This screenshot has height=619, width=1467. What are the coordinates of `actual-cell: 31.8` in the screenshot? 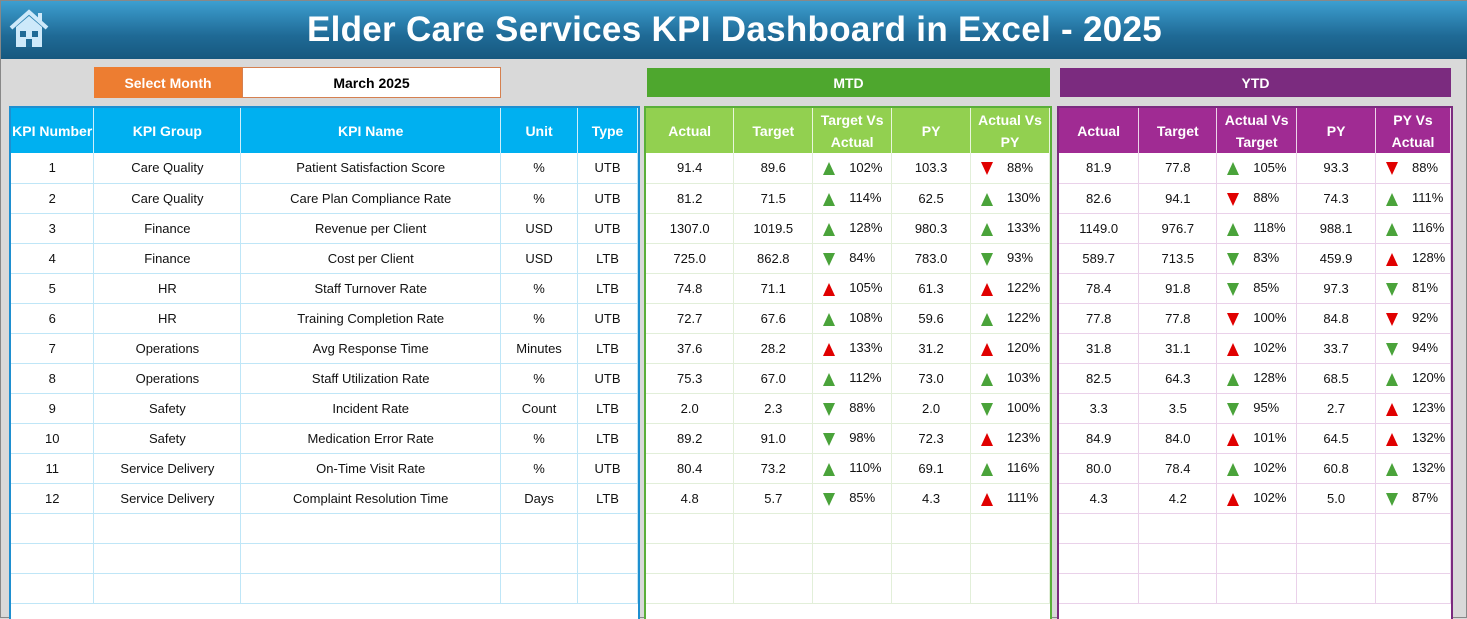 It's located at (1099, 348).